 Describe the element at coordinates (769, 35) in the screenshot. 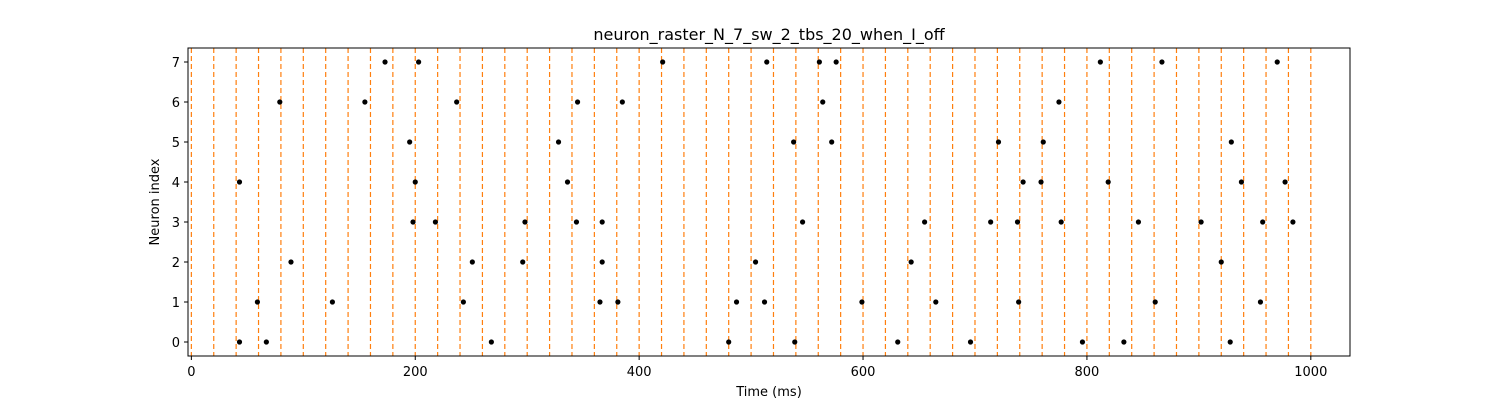

I see `chart-title: neuron_raster_N_7_sw_2_tbs_20_when_I_off` at that location.